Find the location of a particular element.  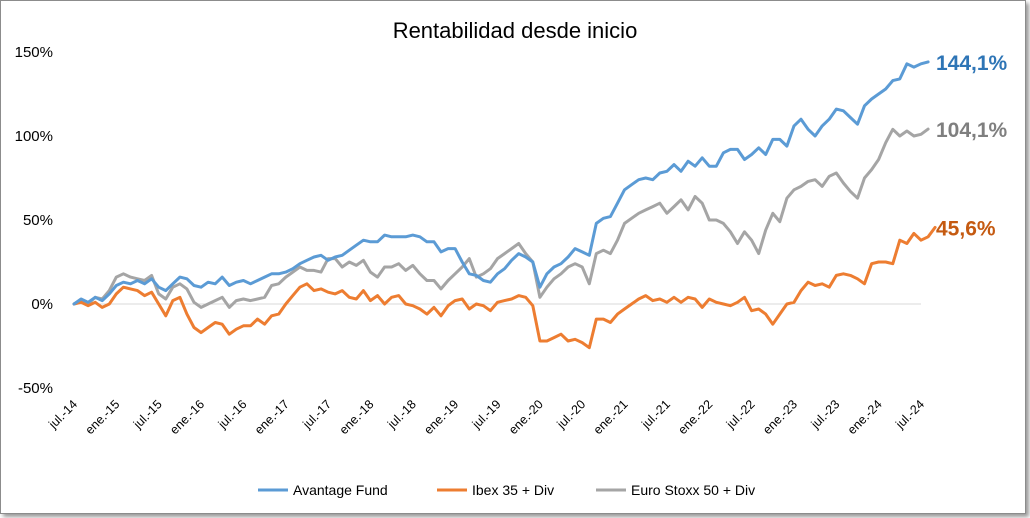

x-tick-label: jul.-22 is located at coordinates (740, 414).